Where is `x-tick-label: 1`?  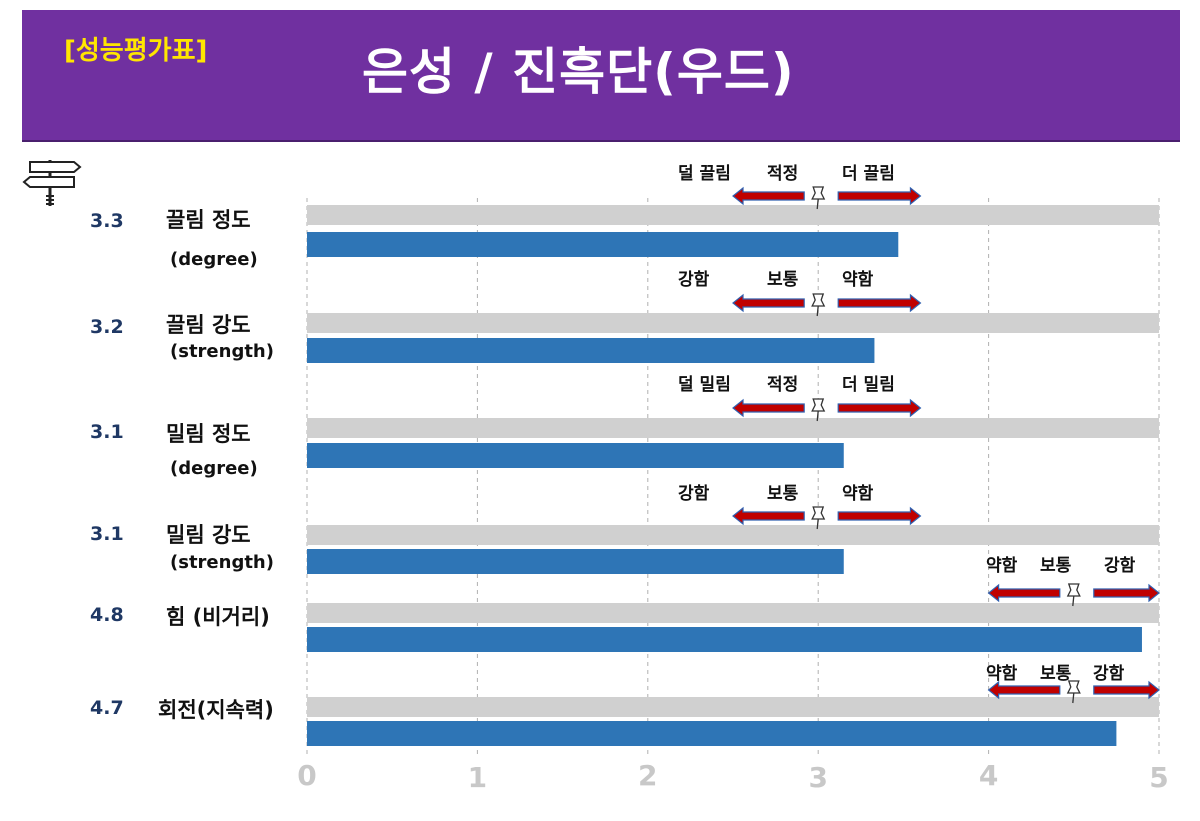 x-tick-label: 1 is located at coordinates (477, 777).